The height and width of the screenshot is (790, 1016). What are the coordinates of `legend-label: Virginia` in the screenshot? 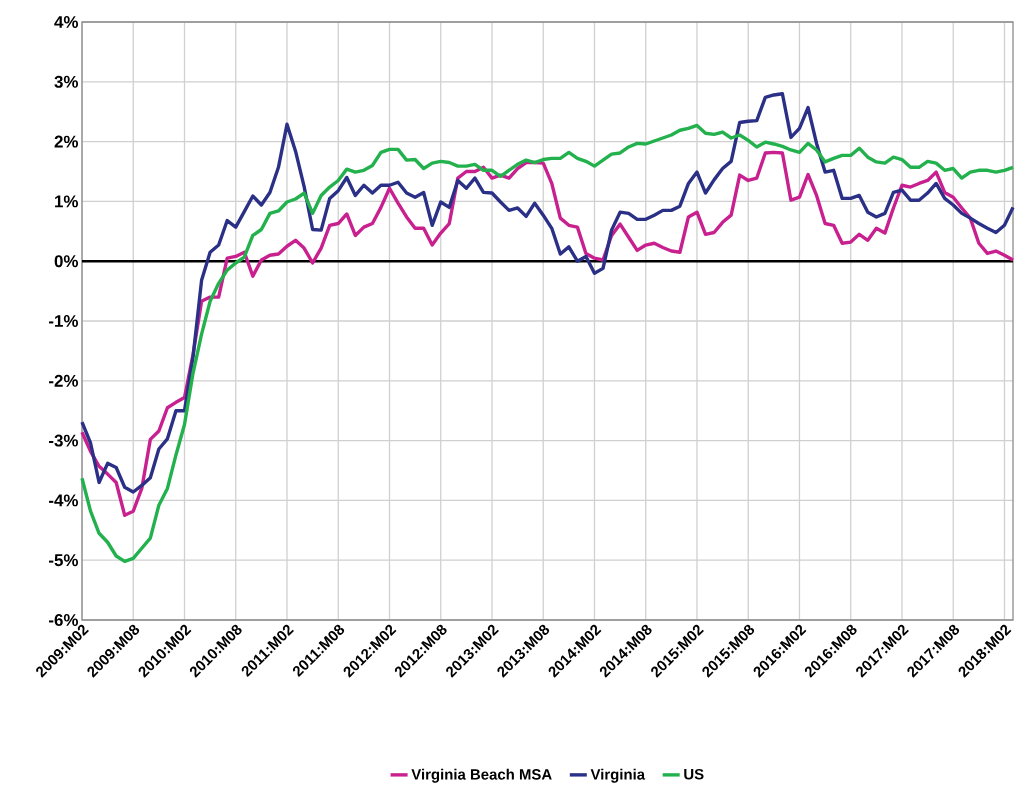 It's located at (618, 775).